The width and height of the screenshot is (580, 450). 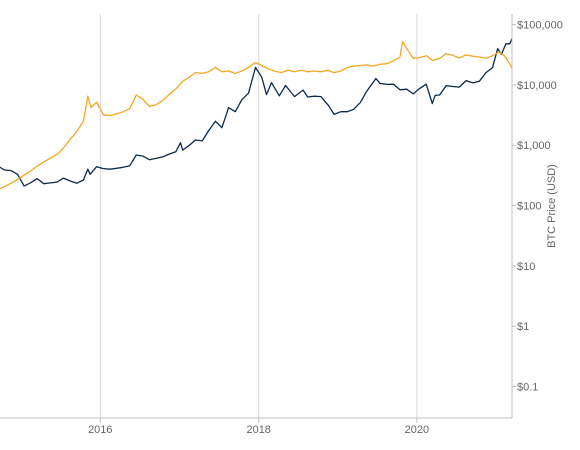 What do you see at coordinates (258, 430) in the screenshot?
I see `x-tick-label-2018: 2018` at bounding box center [258, 430].